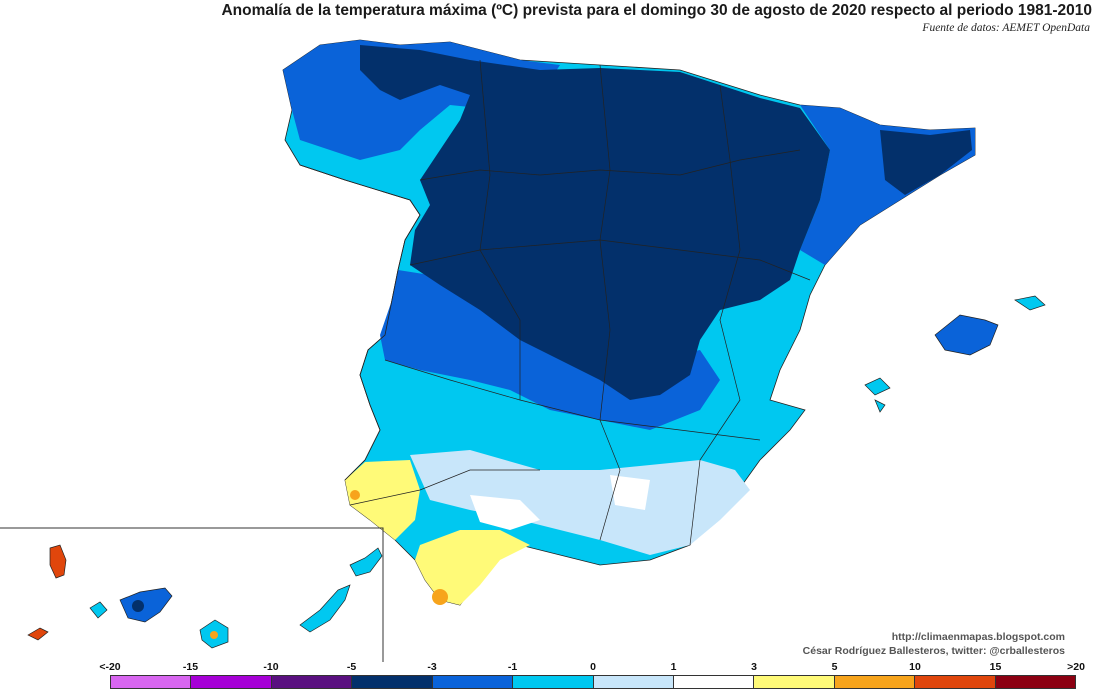 The width and height of the screenshot is (1098, 696). I want to click on legend-tick-label: 3, so click(754, 667).